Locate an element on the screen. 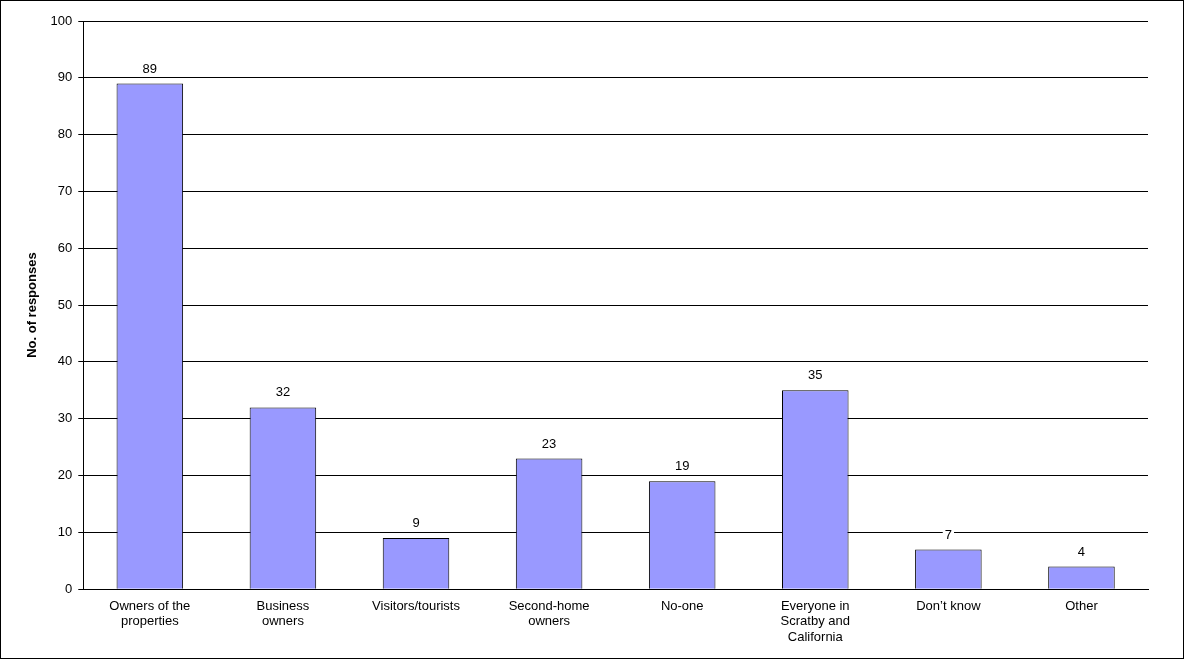 The width and height of the screenshot is (1184, 659). data-label: 35 is located at coordinates (815, 375).